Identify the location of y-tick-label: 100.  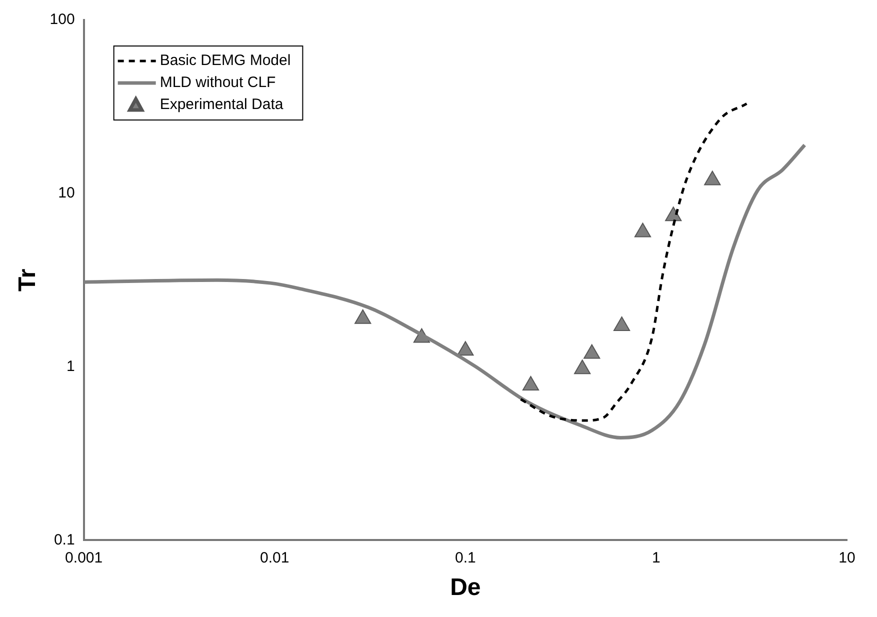
(62, 19).